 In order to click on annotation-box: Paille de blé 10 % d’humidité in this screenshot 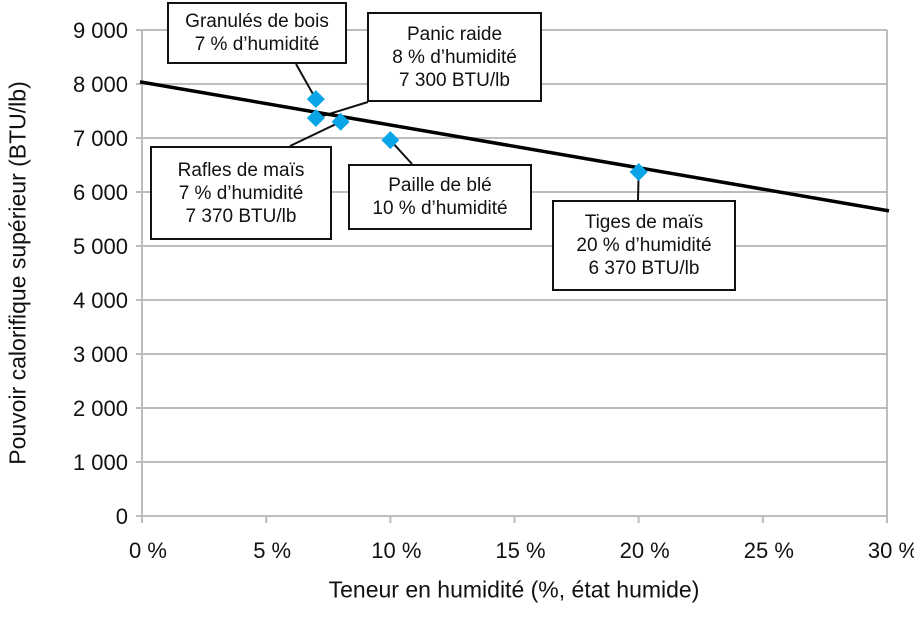, I will do `click(440, 197)`.